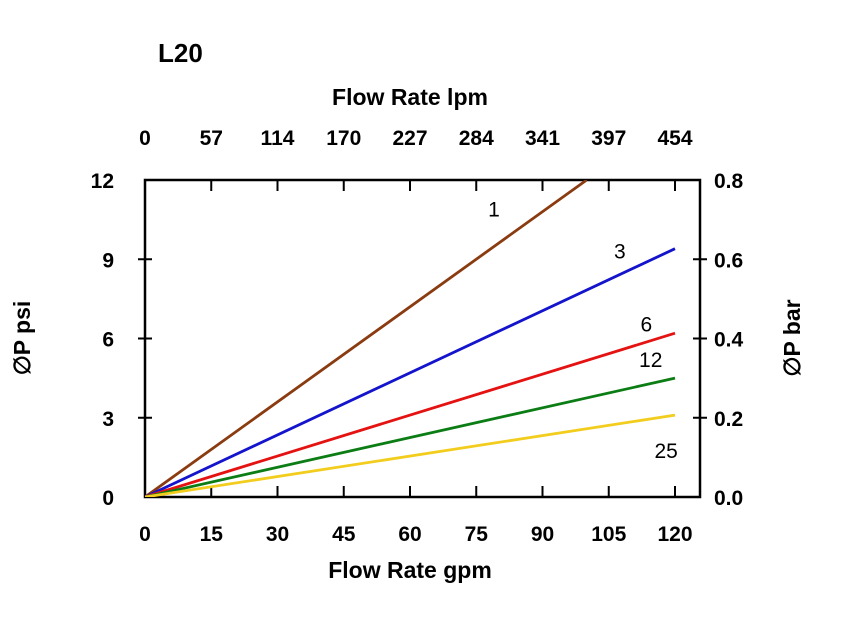 The image size is (846, 620). Describe the element at coordinates (108, 340) in the screenshot. I see `left-tick-label: 6` at that location.